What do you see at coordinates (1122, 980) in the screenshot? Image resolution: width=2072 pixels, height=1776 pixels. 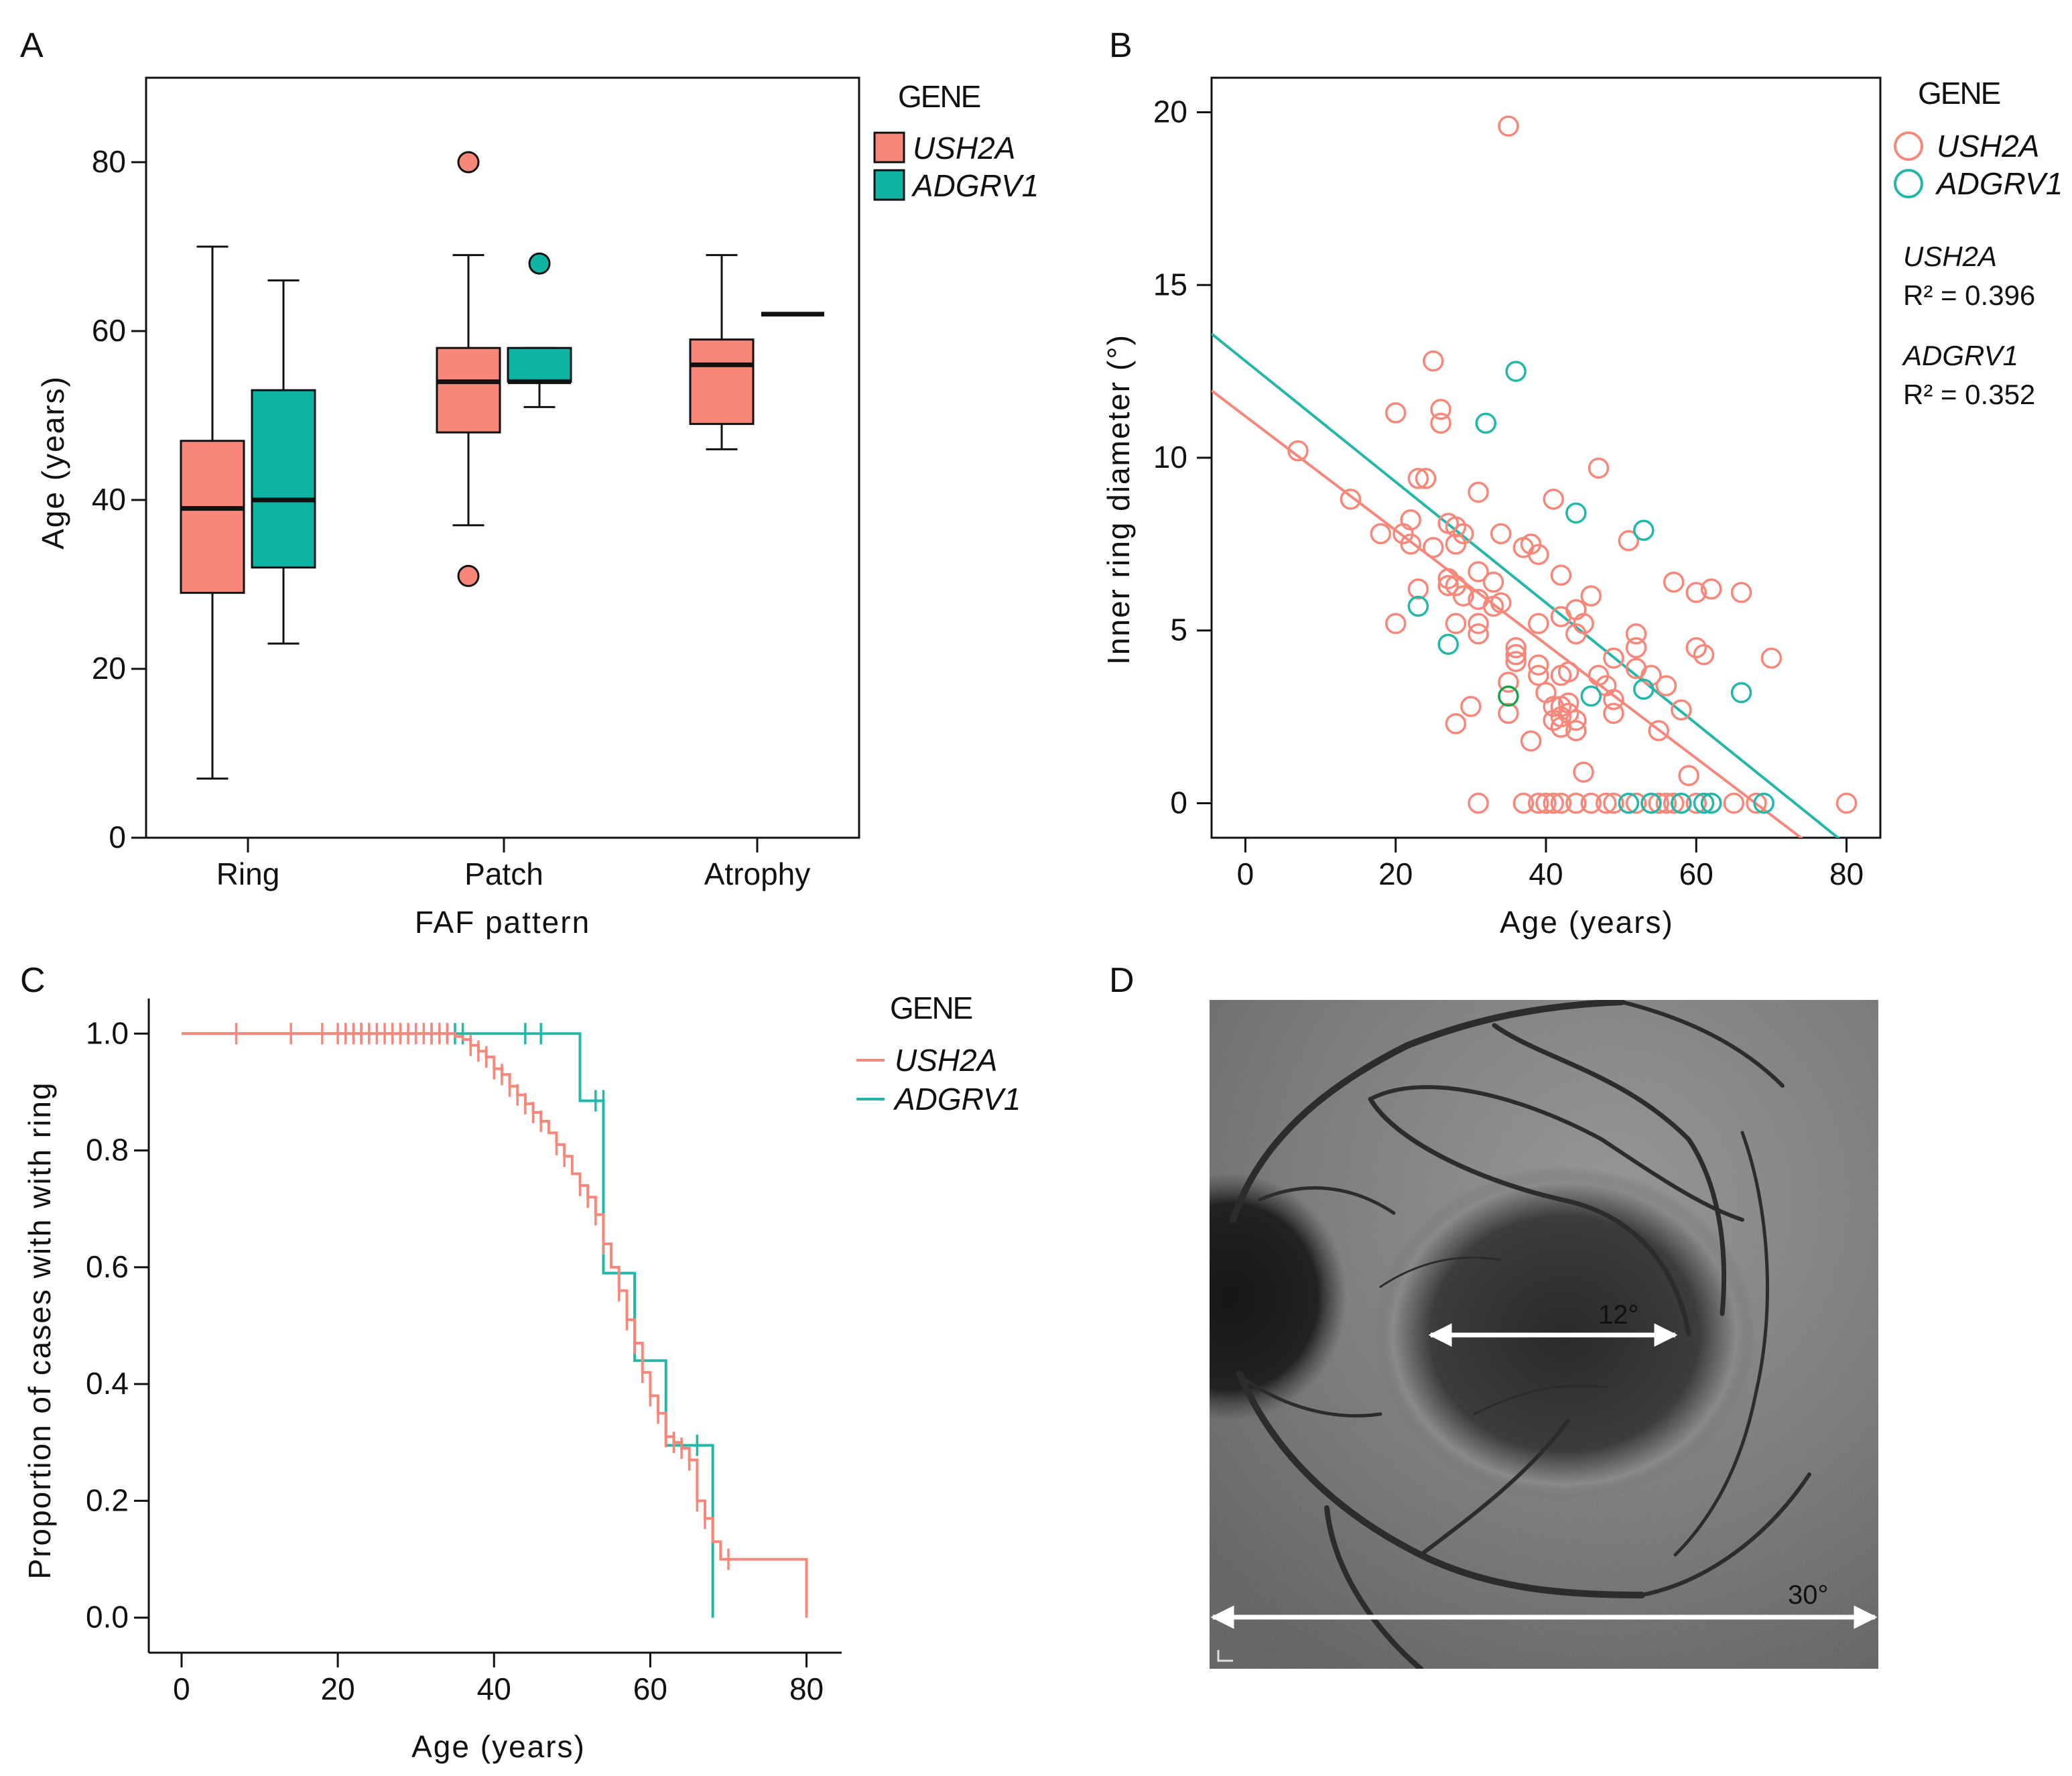 I see `panel-d-letter: D` at bounding box center [1122, 980].